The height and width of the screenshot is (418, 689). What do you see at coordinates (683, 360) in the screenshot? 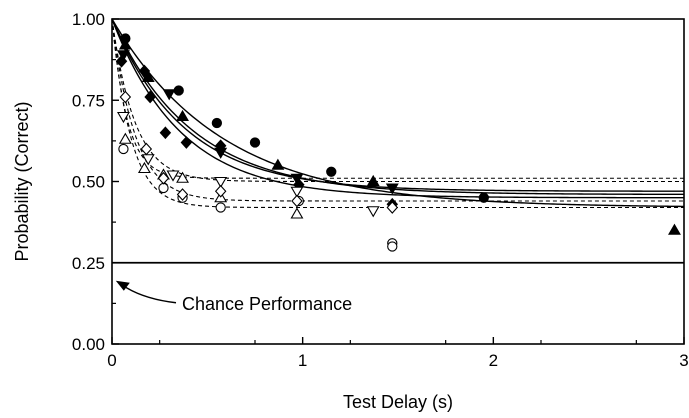
I see `x-tick-label: 3` at bounding box center [683, 360].